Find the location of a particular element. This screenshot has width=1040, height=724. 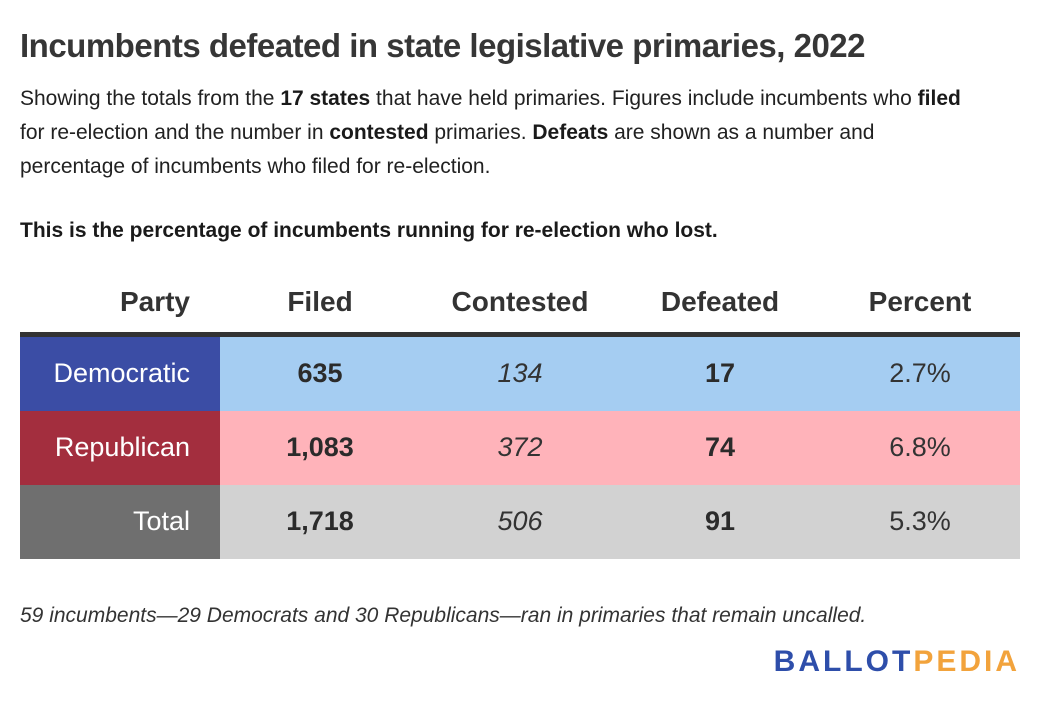

intro-segment-bold: contested is located at coordinates (379, 132).